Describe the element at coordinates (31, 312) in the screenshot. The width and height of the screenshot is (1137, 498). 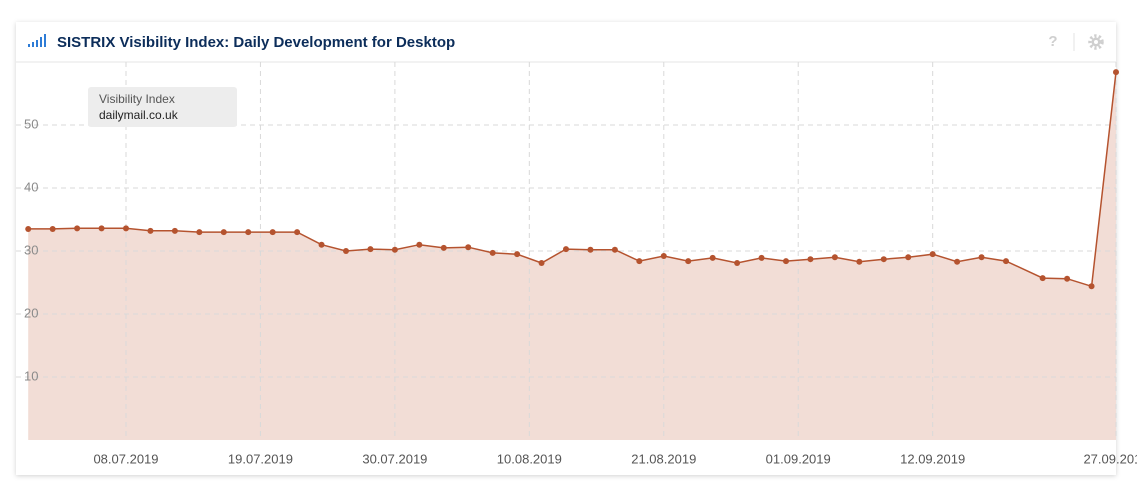
I see `y-tick-label: 20` at that location.